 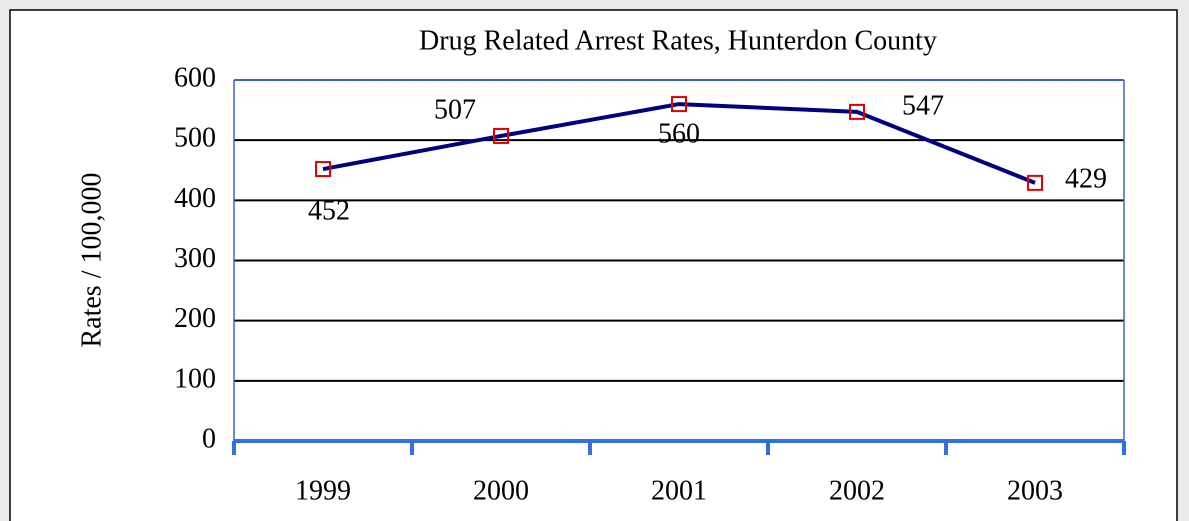 I want to click on y-tick-label: 100, so click(x=195, y=378).